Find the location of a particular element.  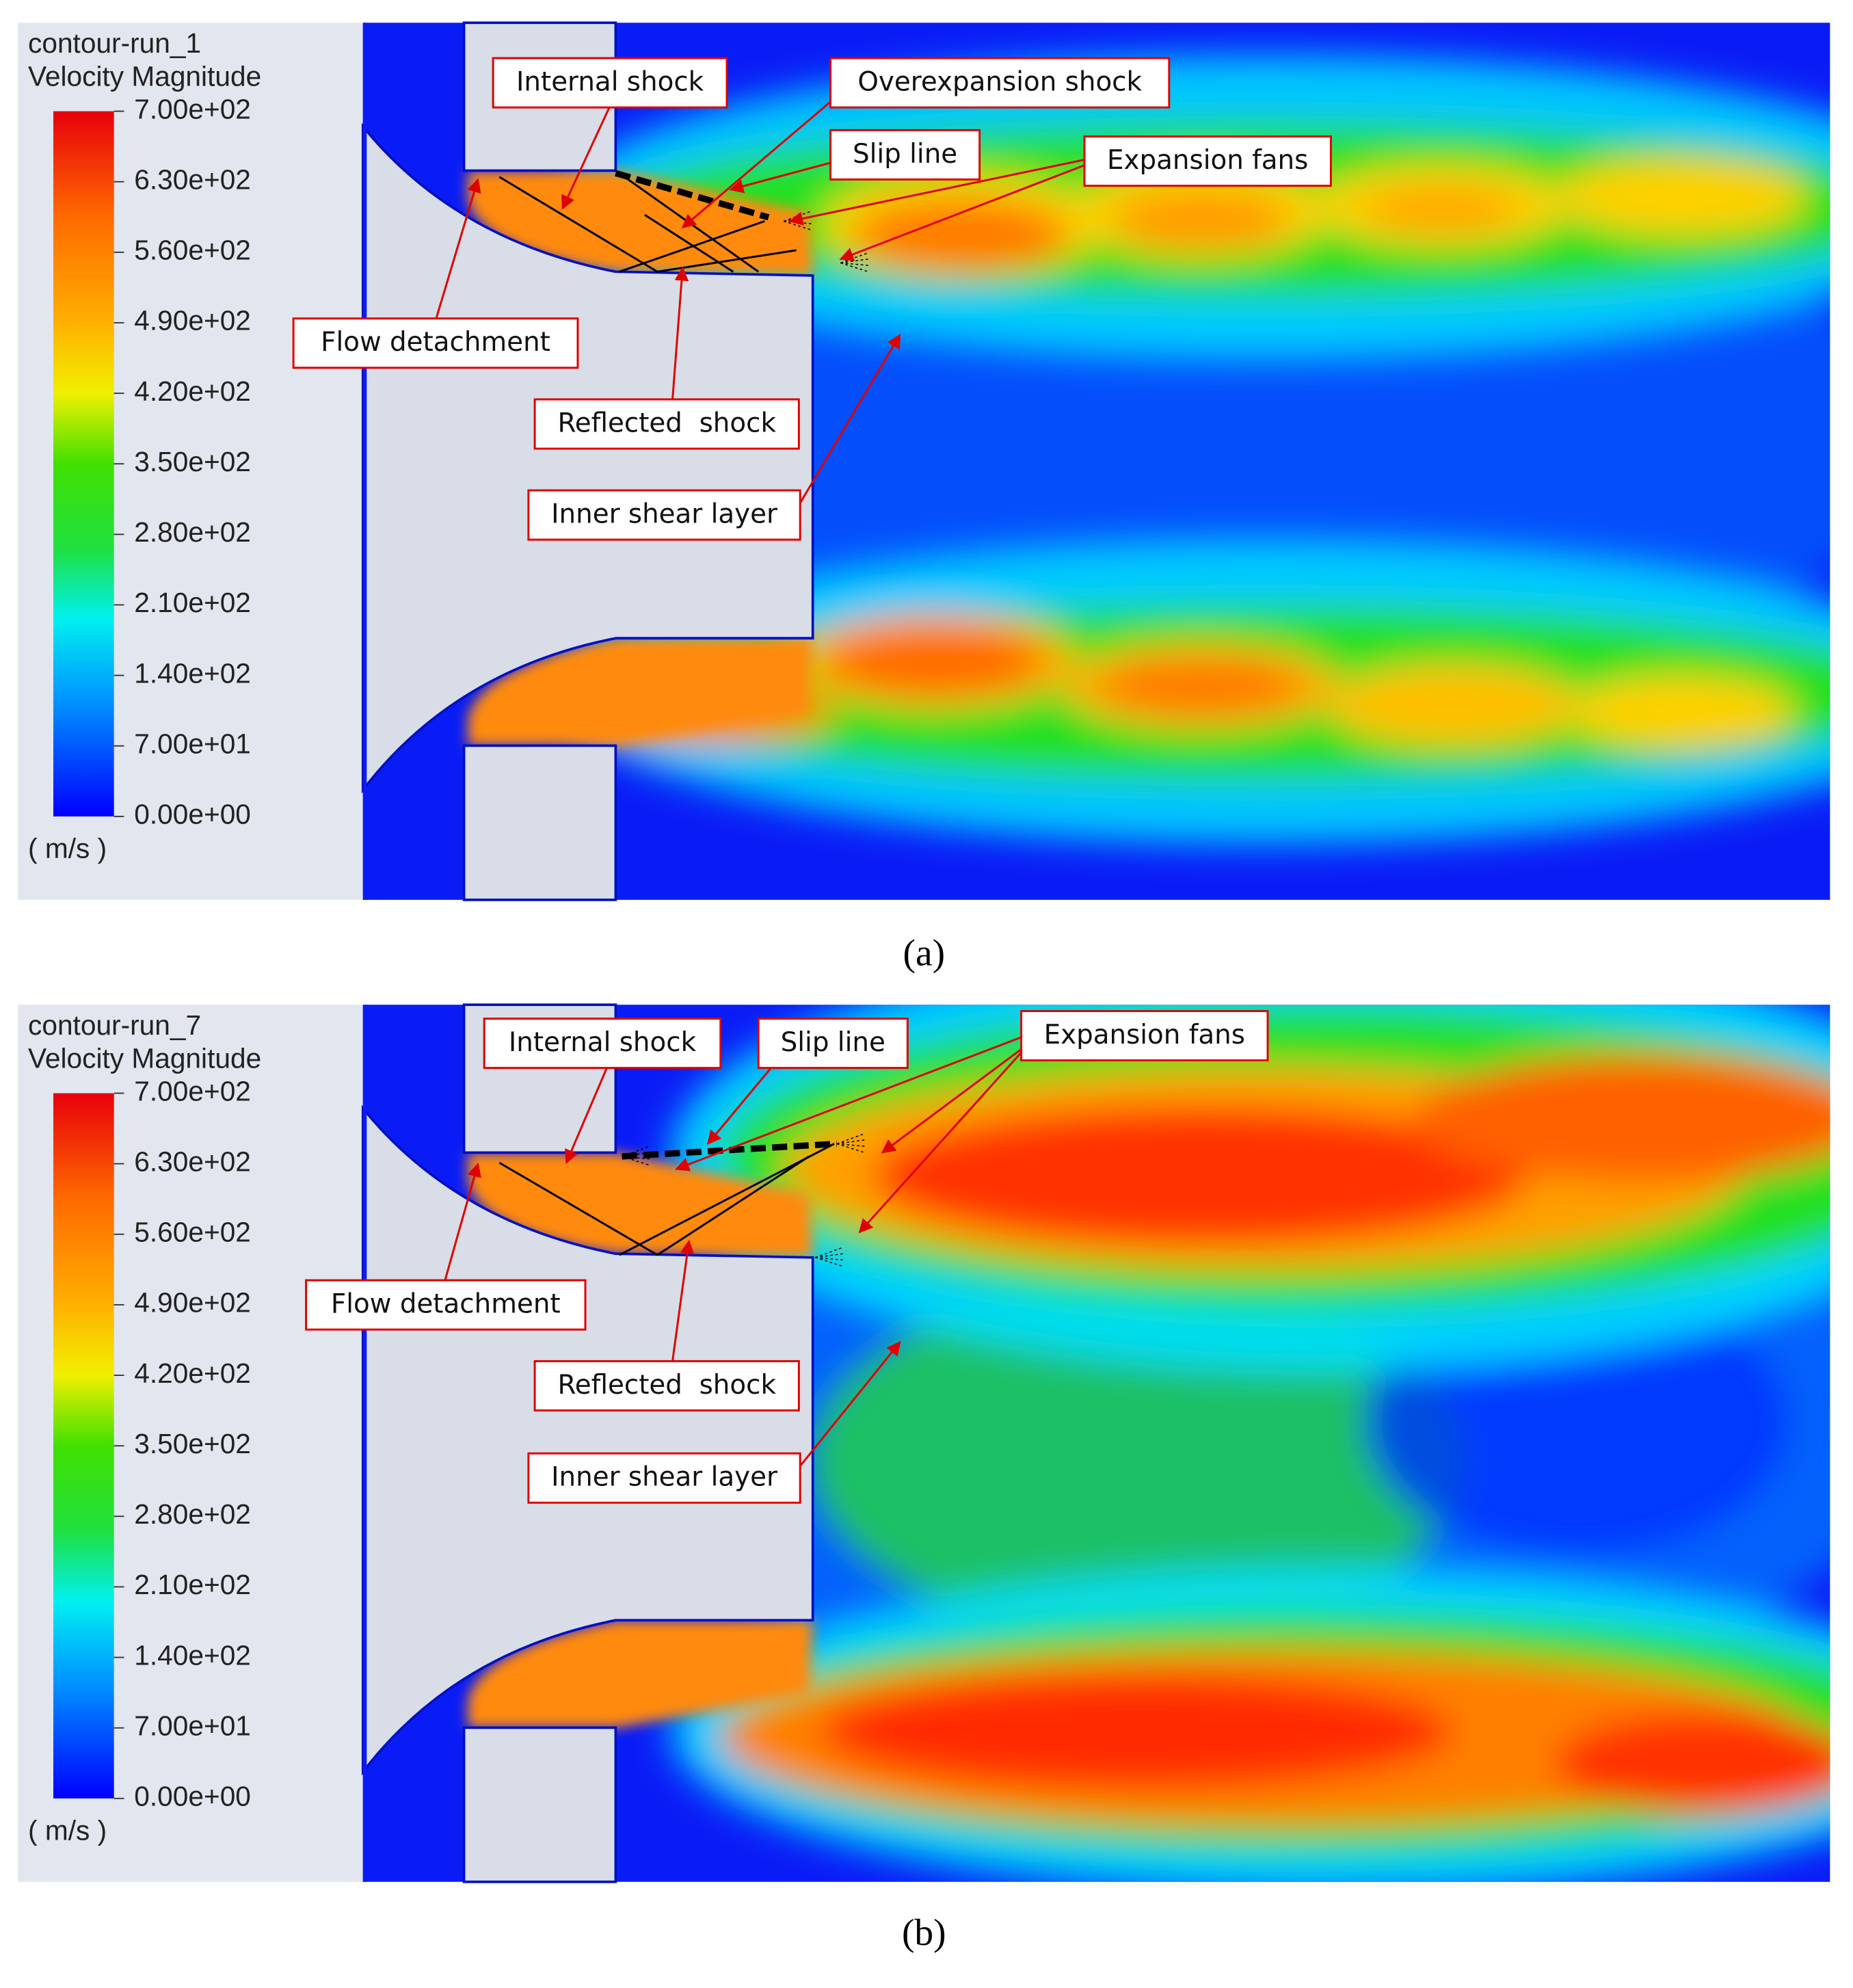

panel-caption: (a) is located at coordinates (924, 953).